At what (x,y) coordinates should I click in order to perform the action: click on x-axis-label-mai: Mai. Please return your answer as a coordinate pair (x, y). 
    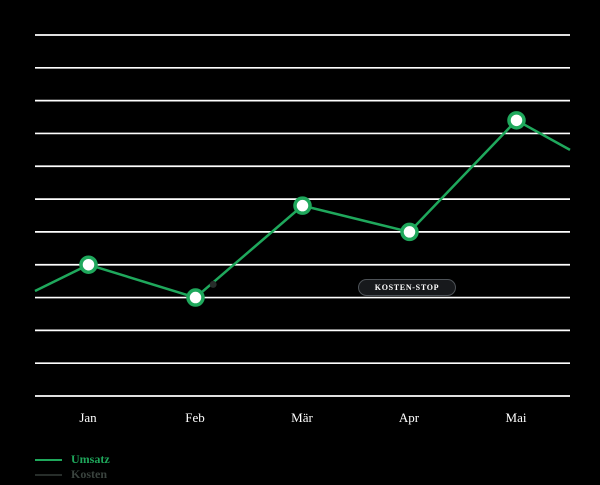
    Looking at the image, I should click on (516, 417).